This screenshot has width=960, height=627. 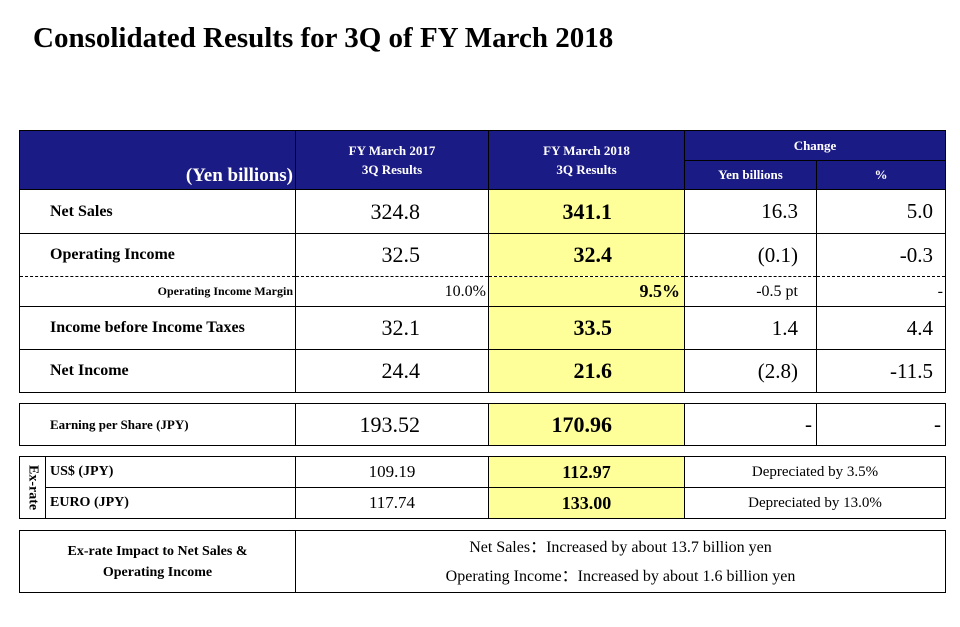 I want to click on fy2017-value: 10.0%, so click(x=392, y=291).